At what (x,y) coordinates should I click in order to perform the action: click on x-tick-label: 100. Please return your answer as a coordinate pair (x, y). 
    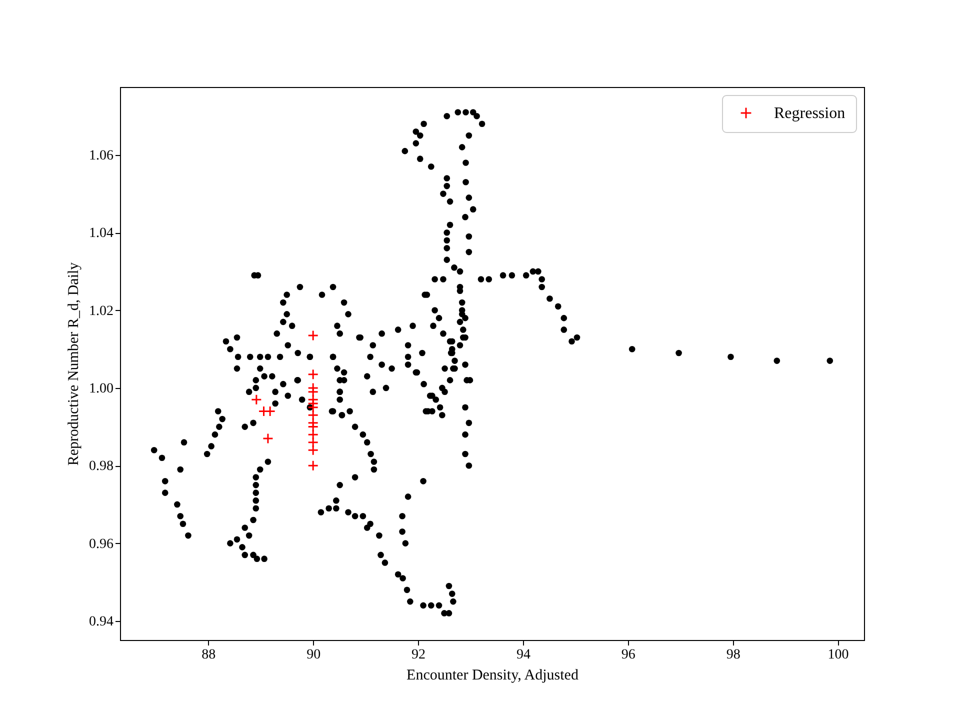
    Looking at the image, I should click on (838, 655).